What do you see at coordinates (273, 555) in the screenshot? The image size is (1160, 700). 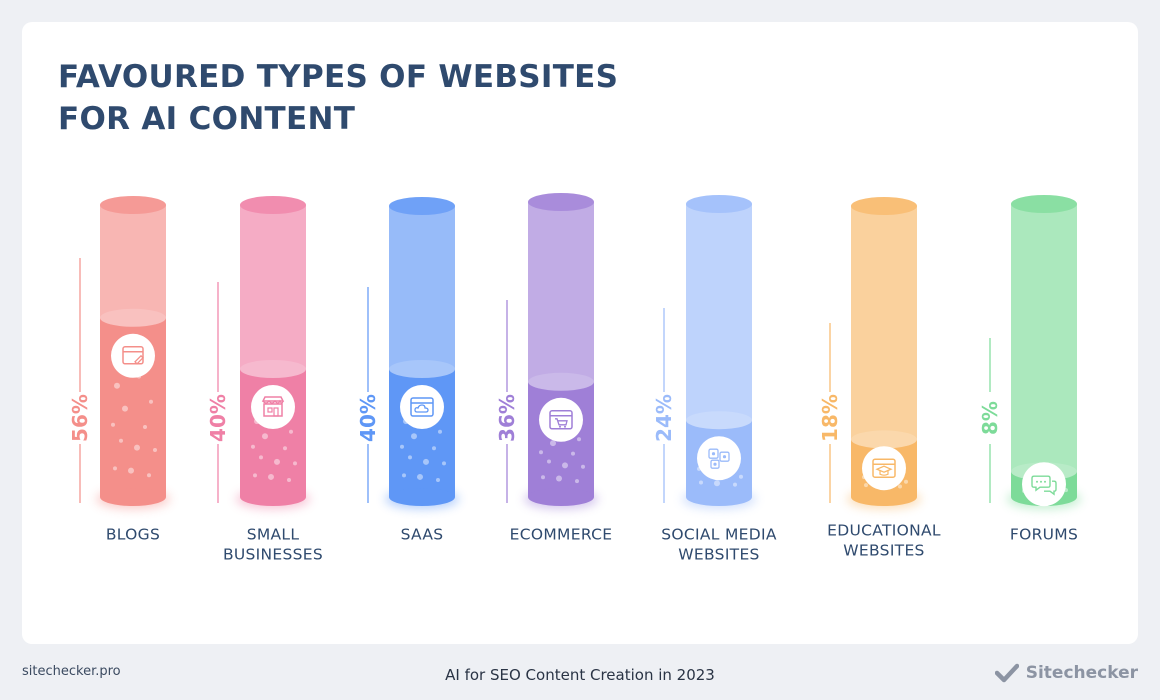 I see `category-label: BUSINESSES` at bounding box center [273, 555].